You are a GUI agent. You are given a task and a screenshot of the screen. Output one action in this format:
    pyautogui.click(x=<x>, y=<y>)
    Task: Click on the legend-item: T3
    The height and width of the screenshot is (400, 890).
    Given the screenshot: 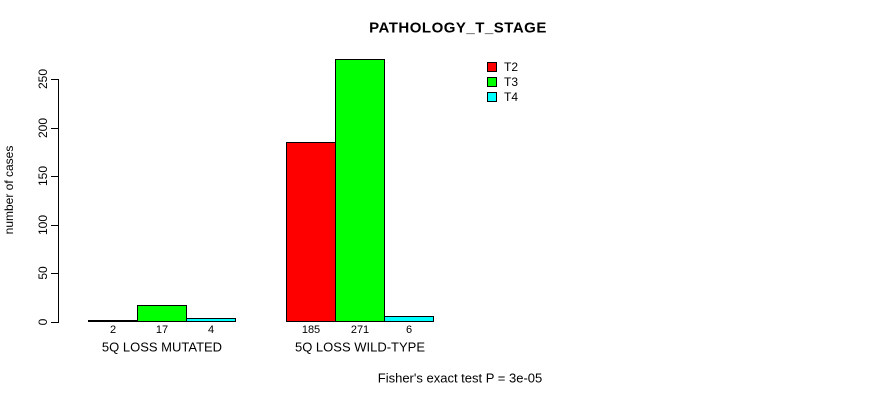 What is the action you would take?
    pyautogui.click(x=503, y=82)
    